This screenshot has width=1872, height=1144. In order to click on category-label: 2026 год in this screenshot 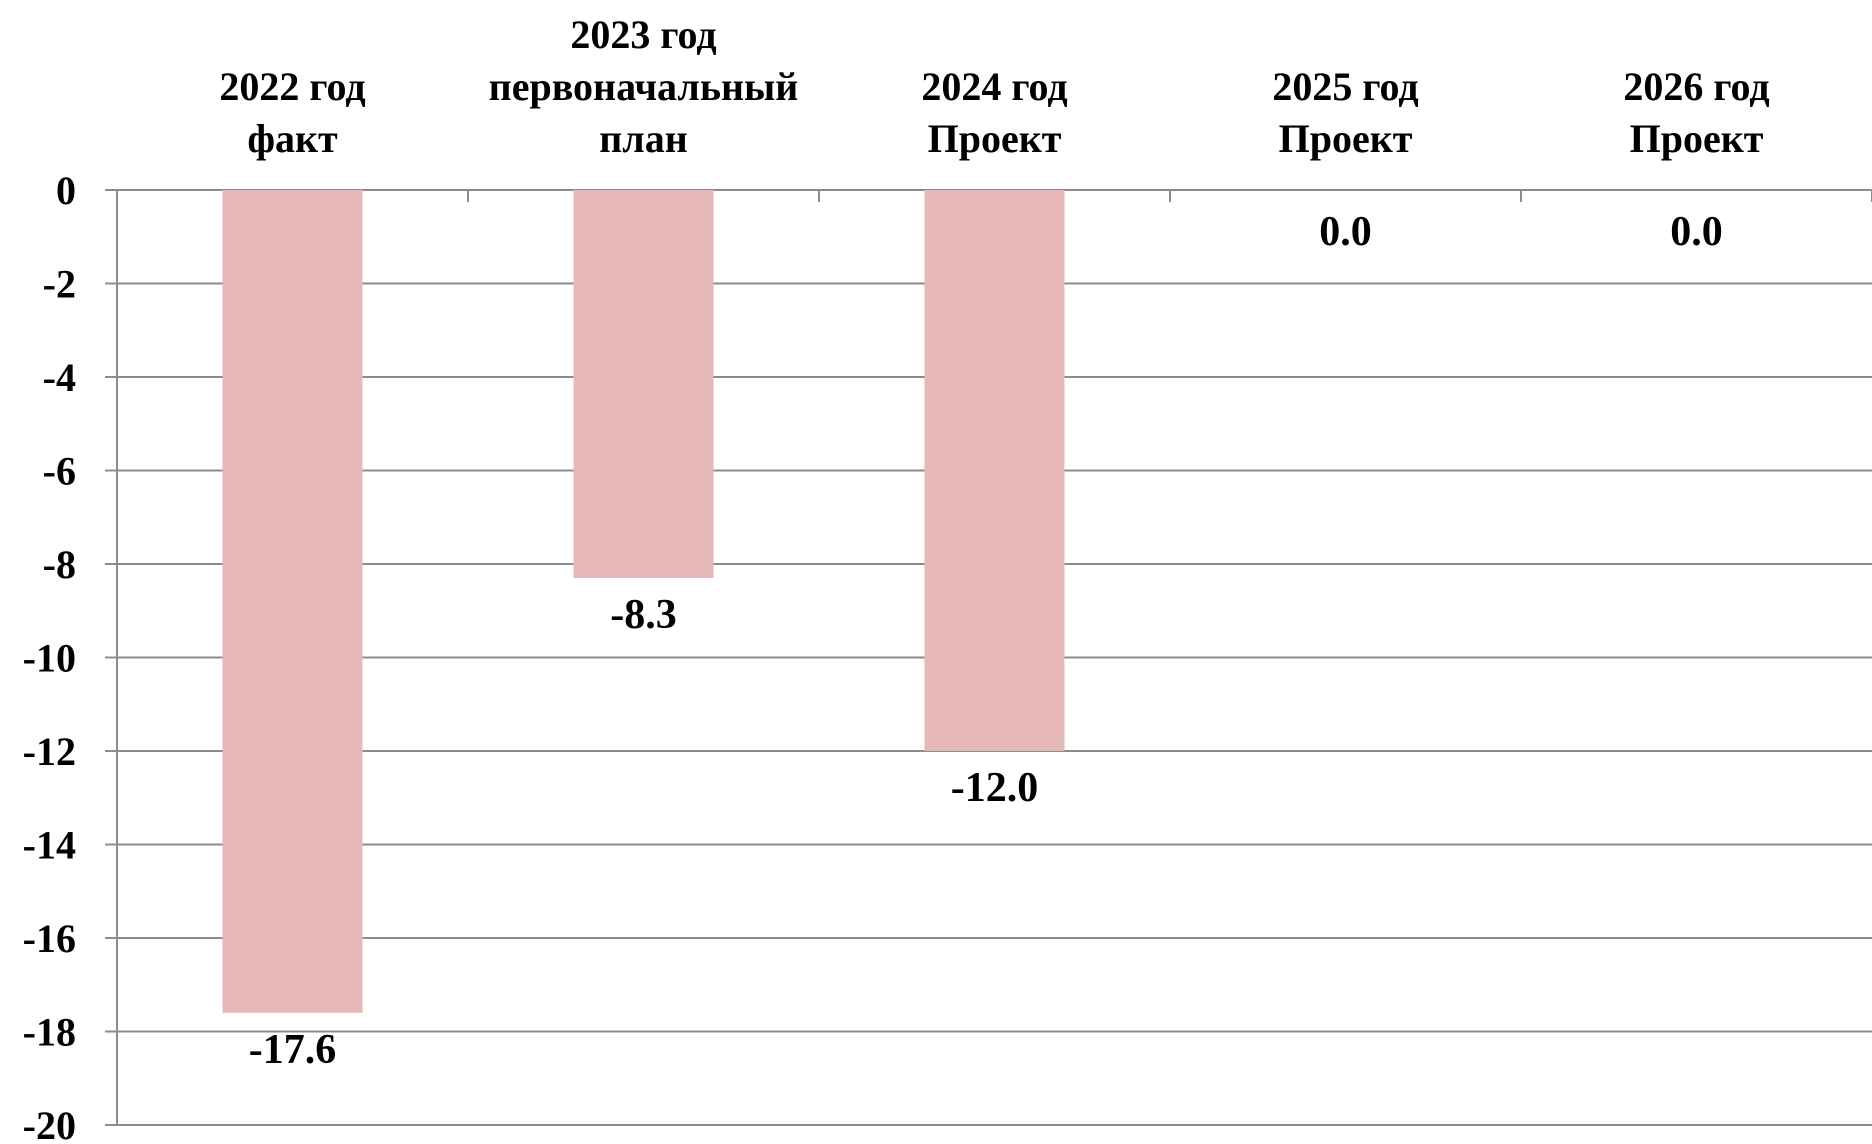, I will do `click(1696, 86)`.